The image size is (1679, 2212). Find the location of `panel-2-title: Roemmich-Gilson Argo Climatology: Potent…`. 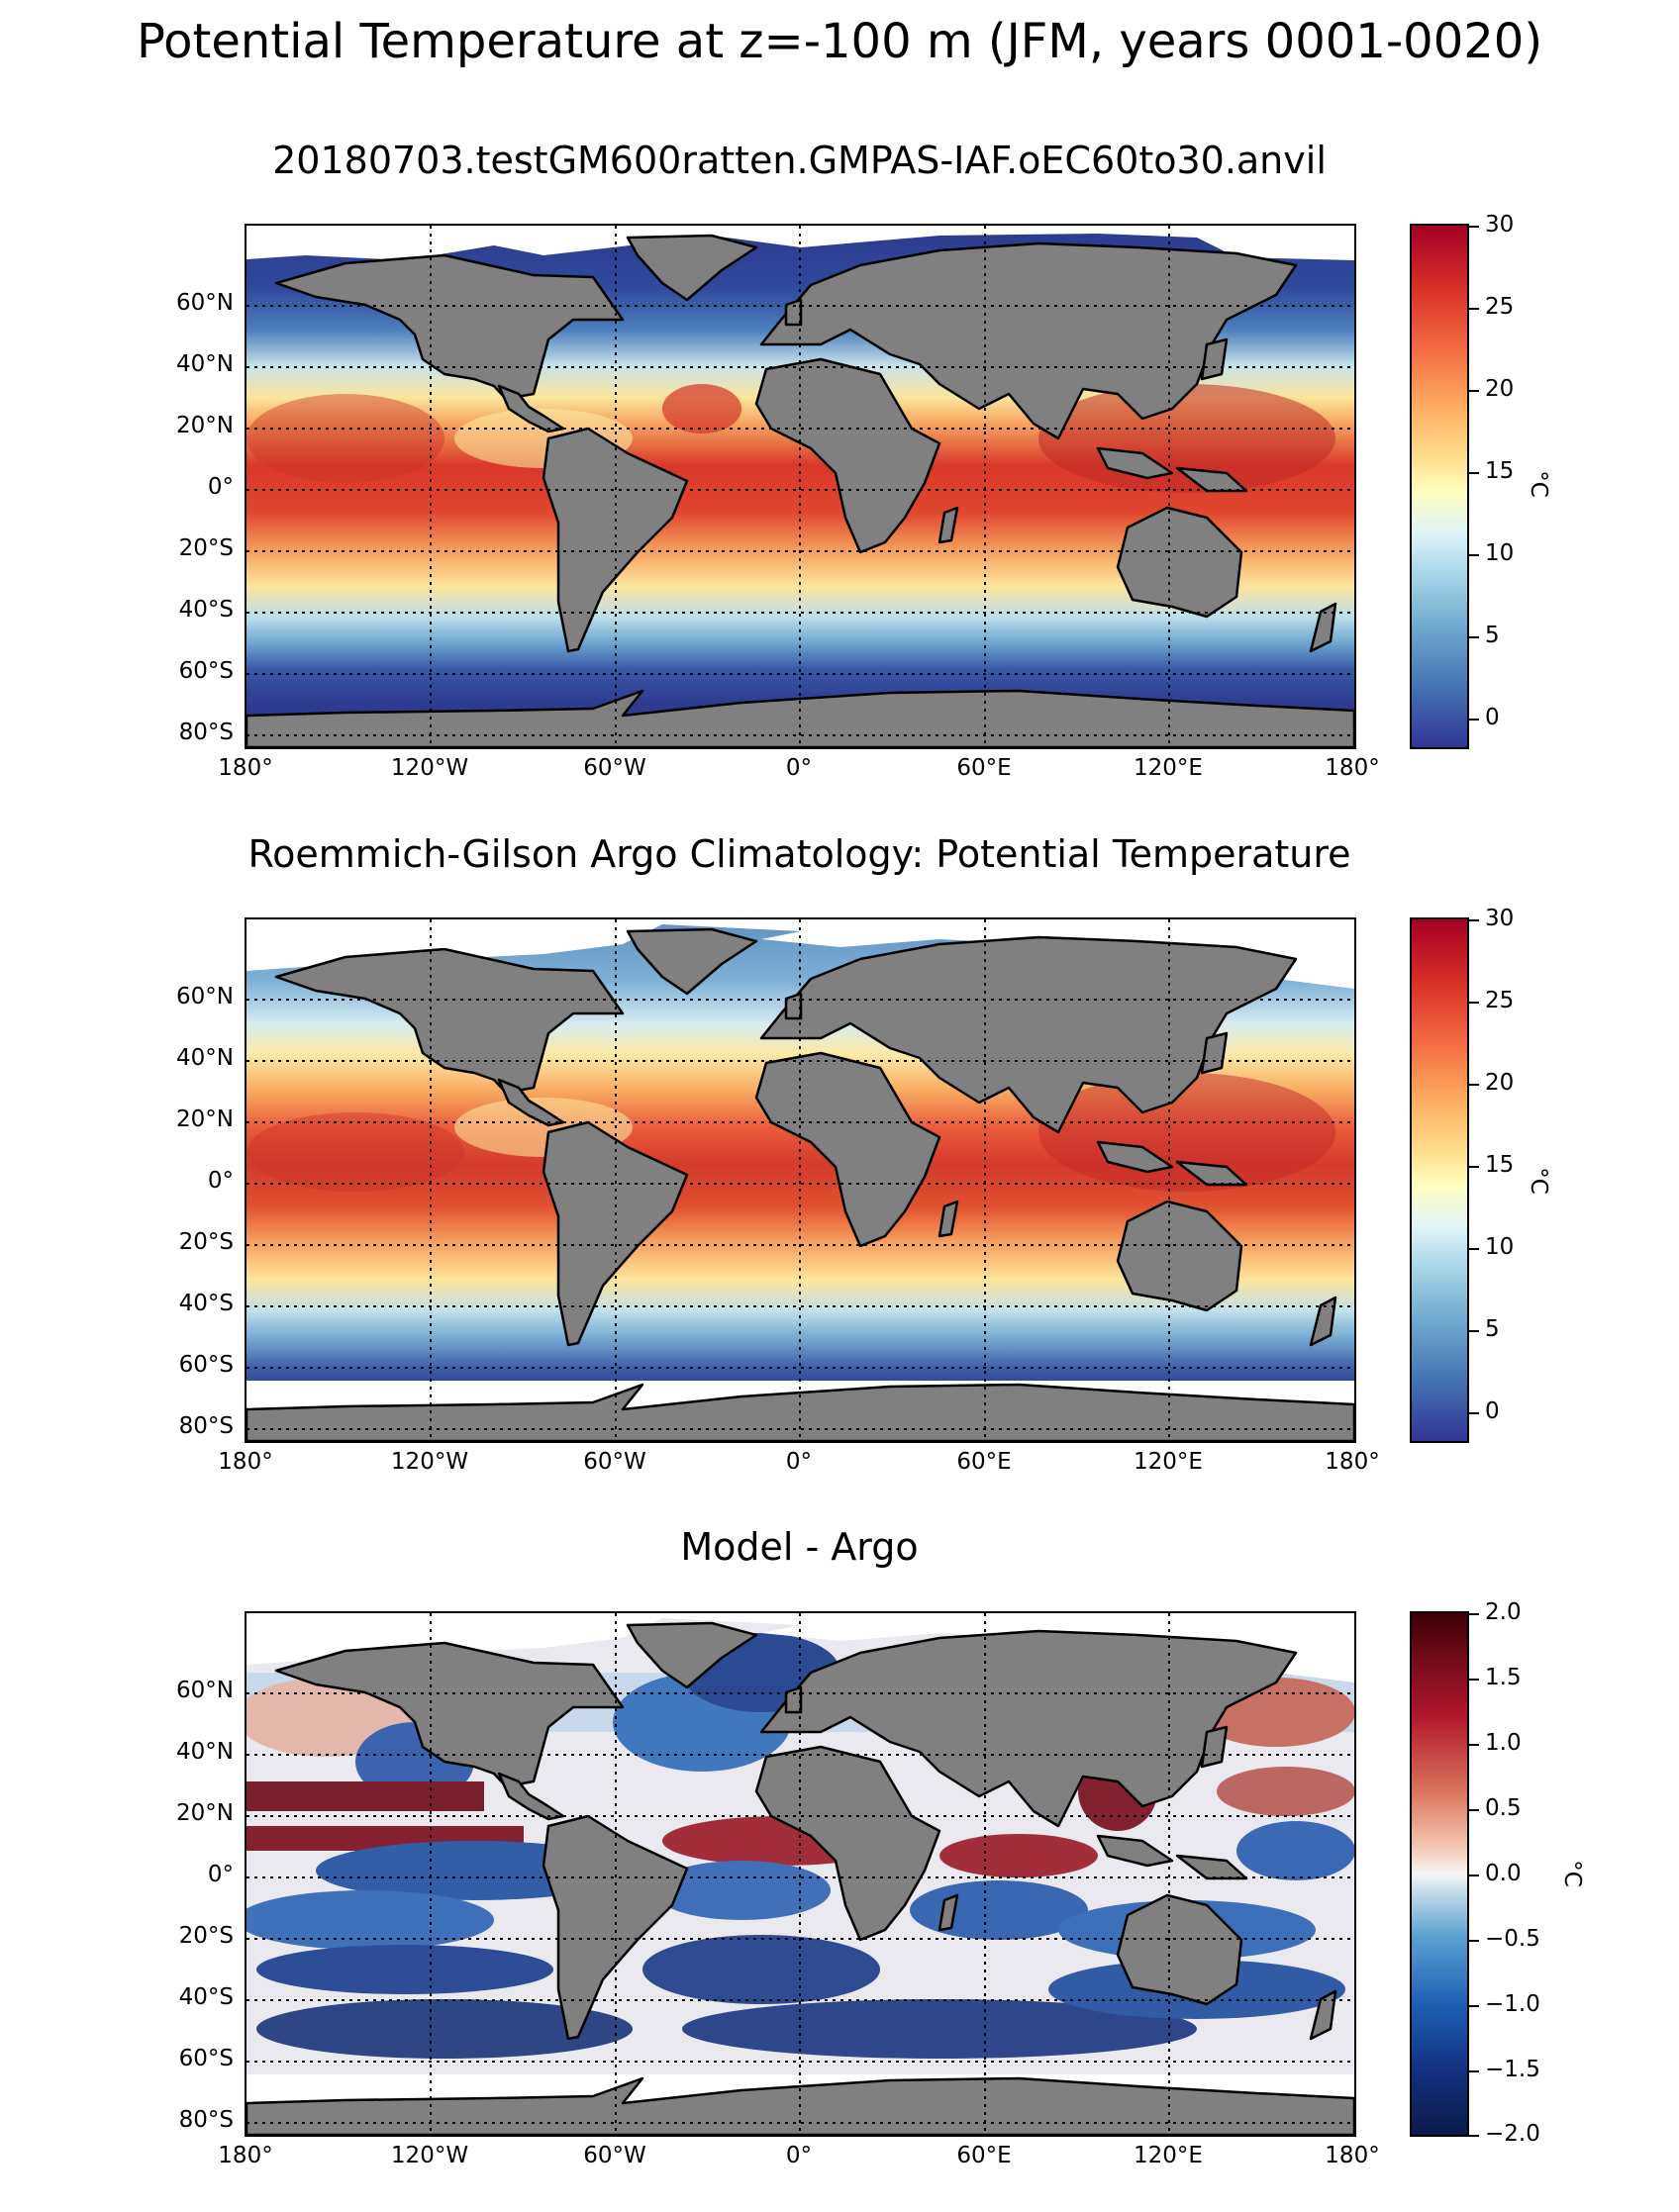

panel-2-title: Roemmich-Gilson Argo Climatology: Potent… is located at coordinates (799, 854).